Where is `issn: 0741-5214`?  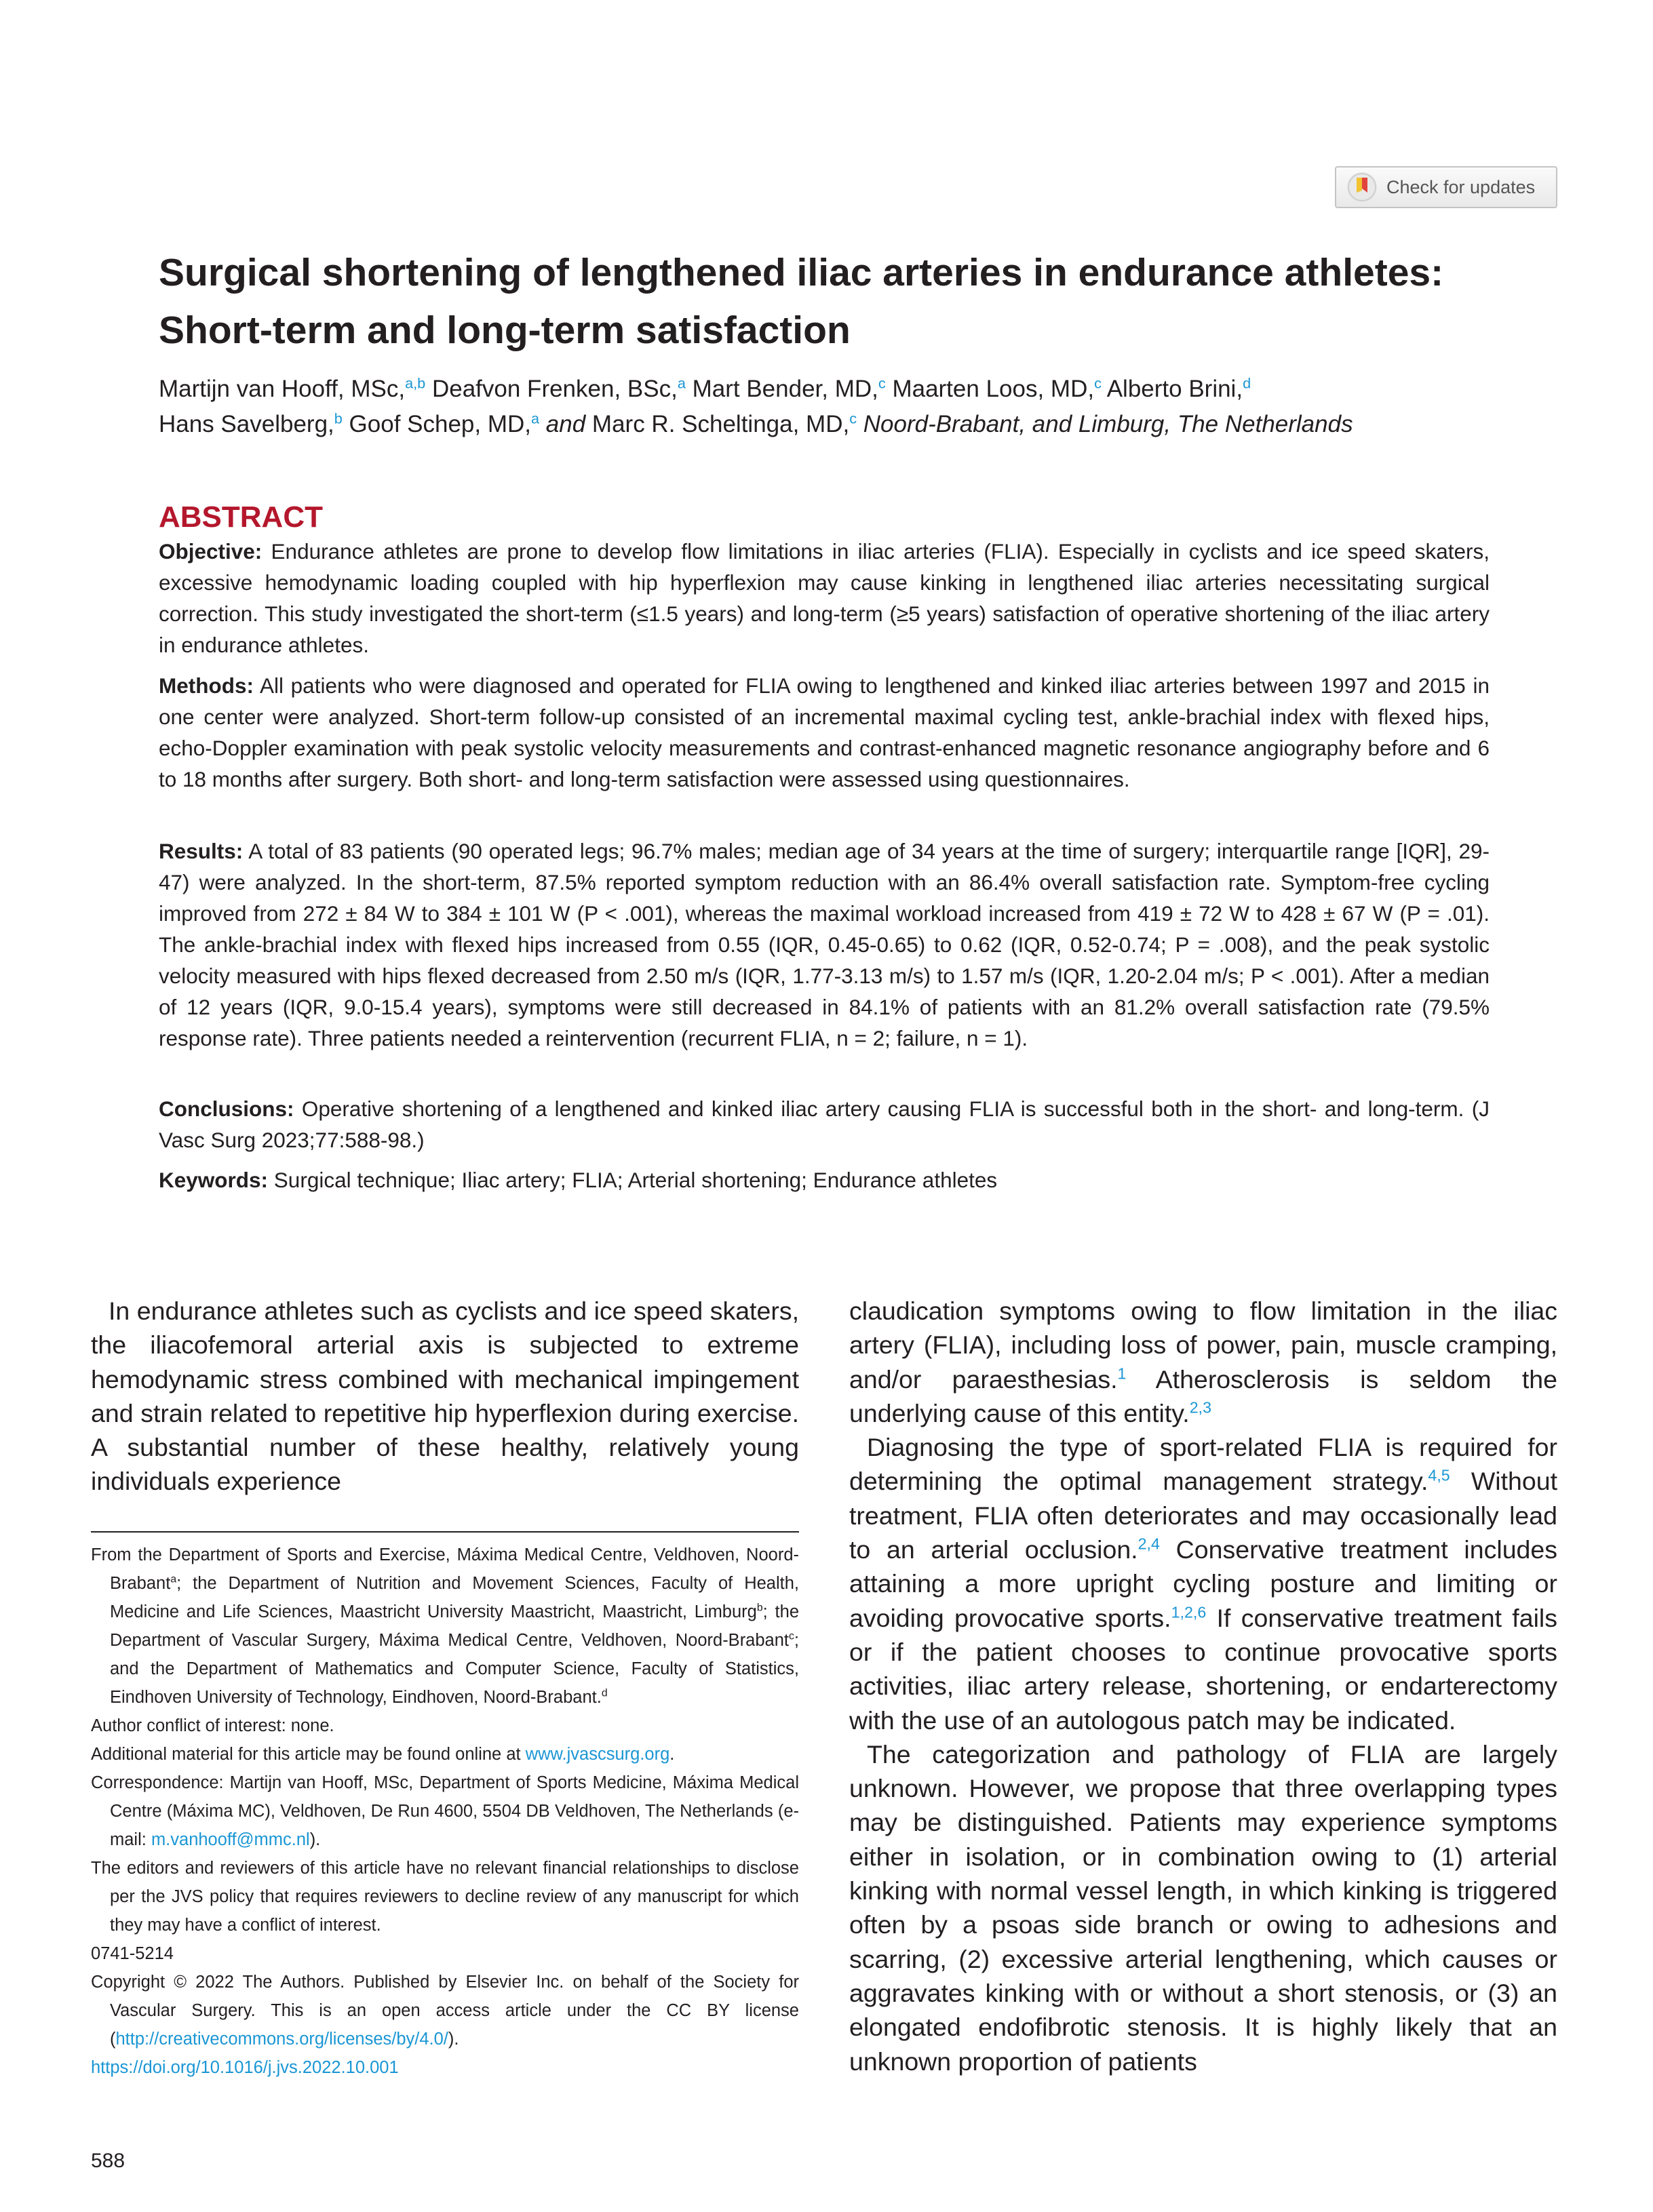 issn: 0741-5214 is located at coordinates (132, 1954).